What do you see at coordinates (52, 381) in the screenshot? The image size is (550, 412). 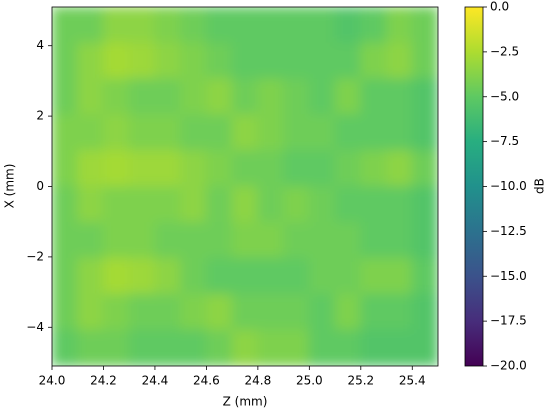 I see `x-tick-label: 24.0` at bounding box center [52, 381].